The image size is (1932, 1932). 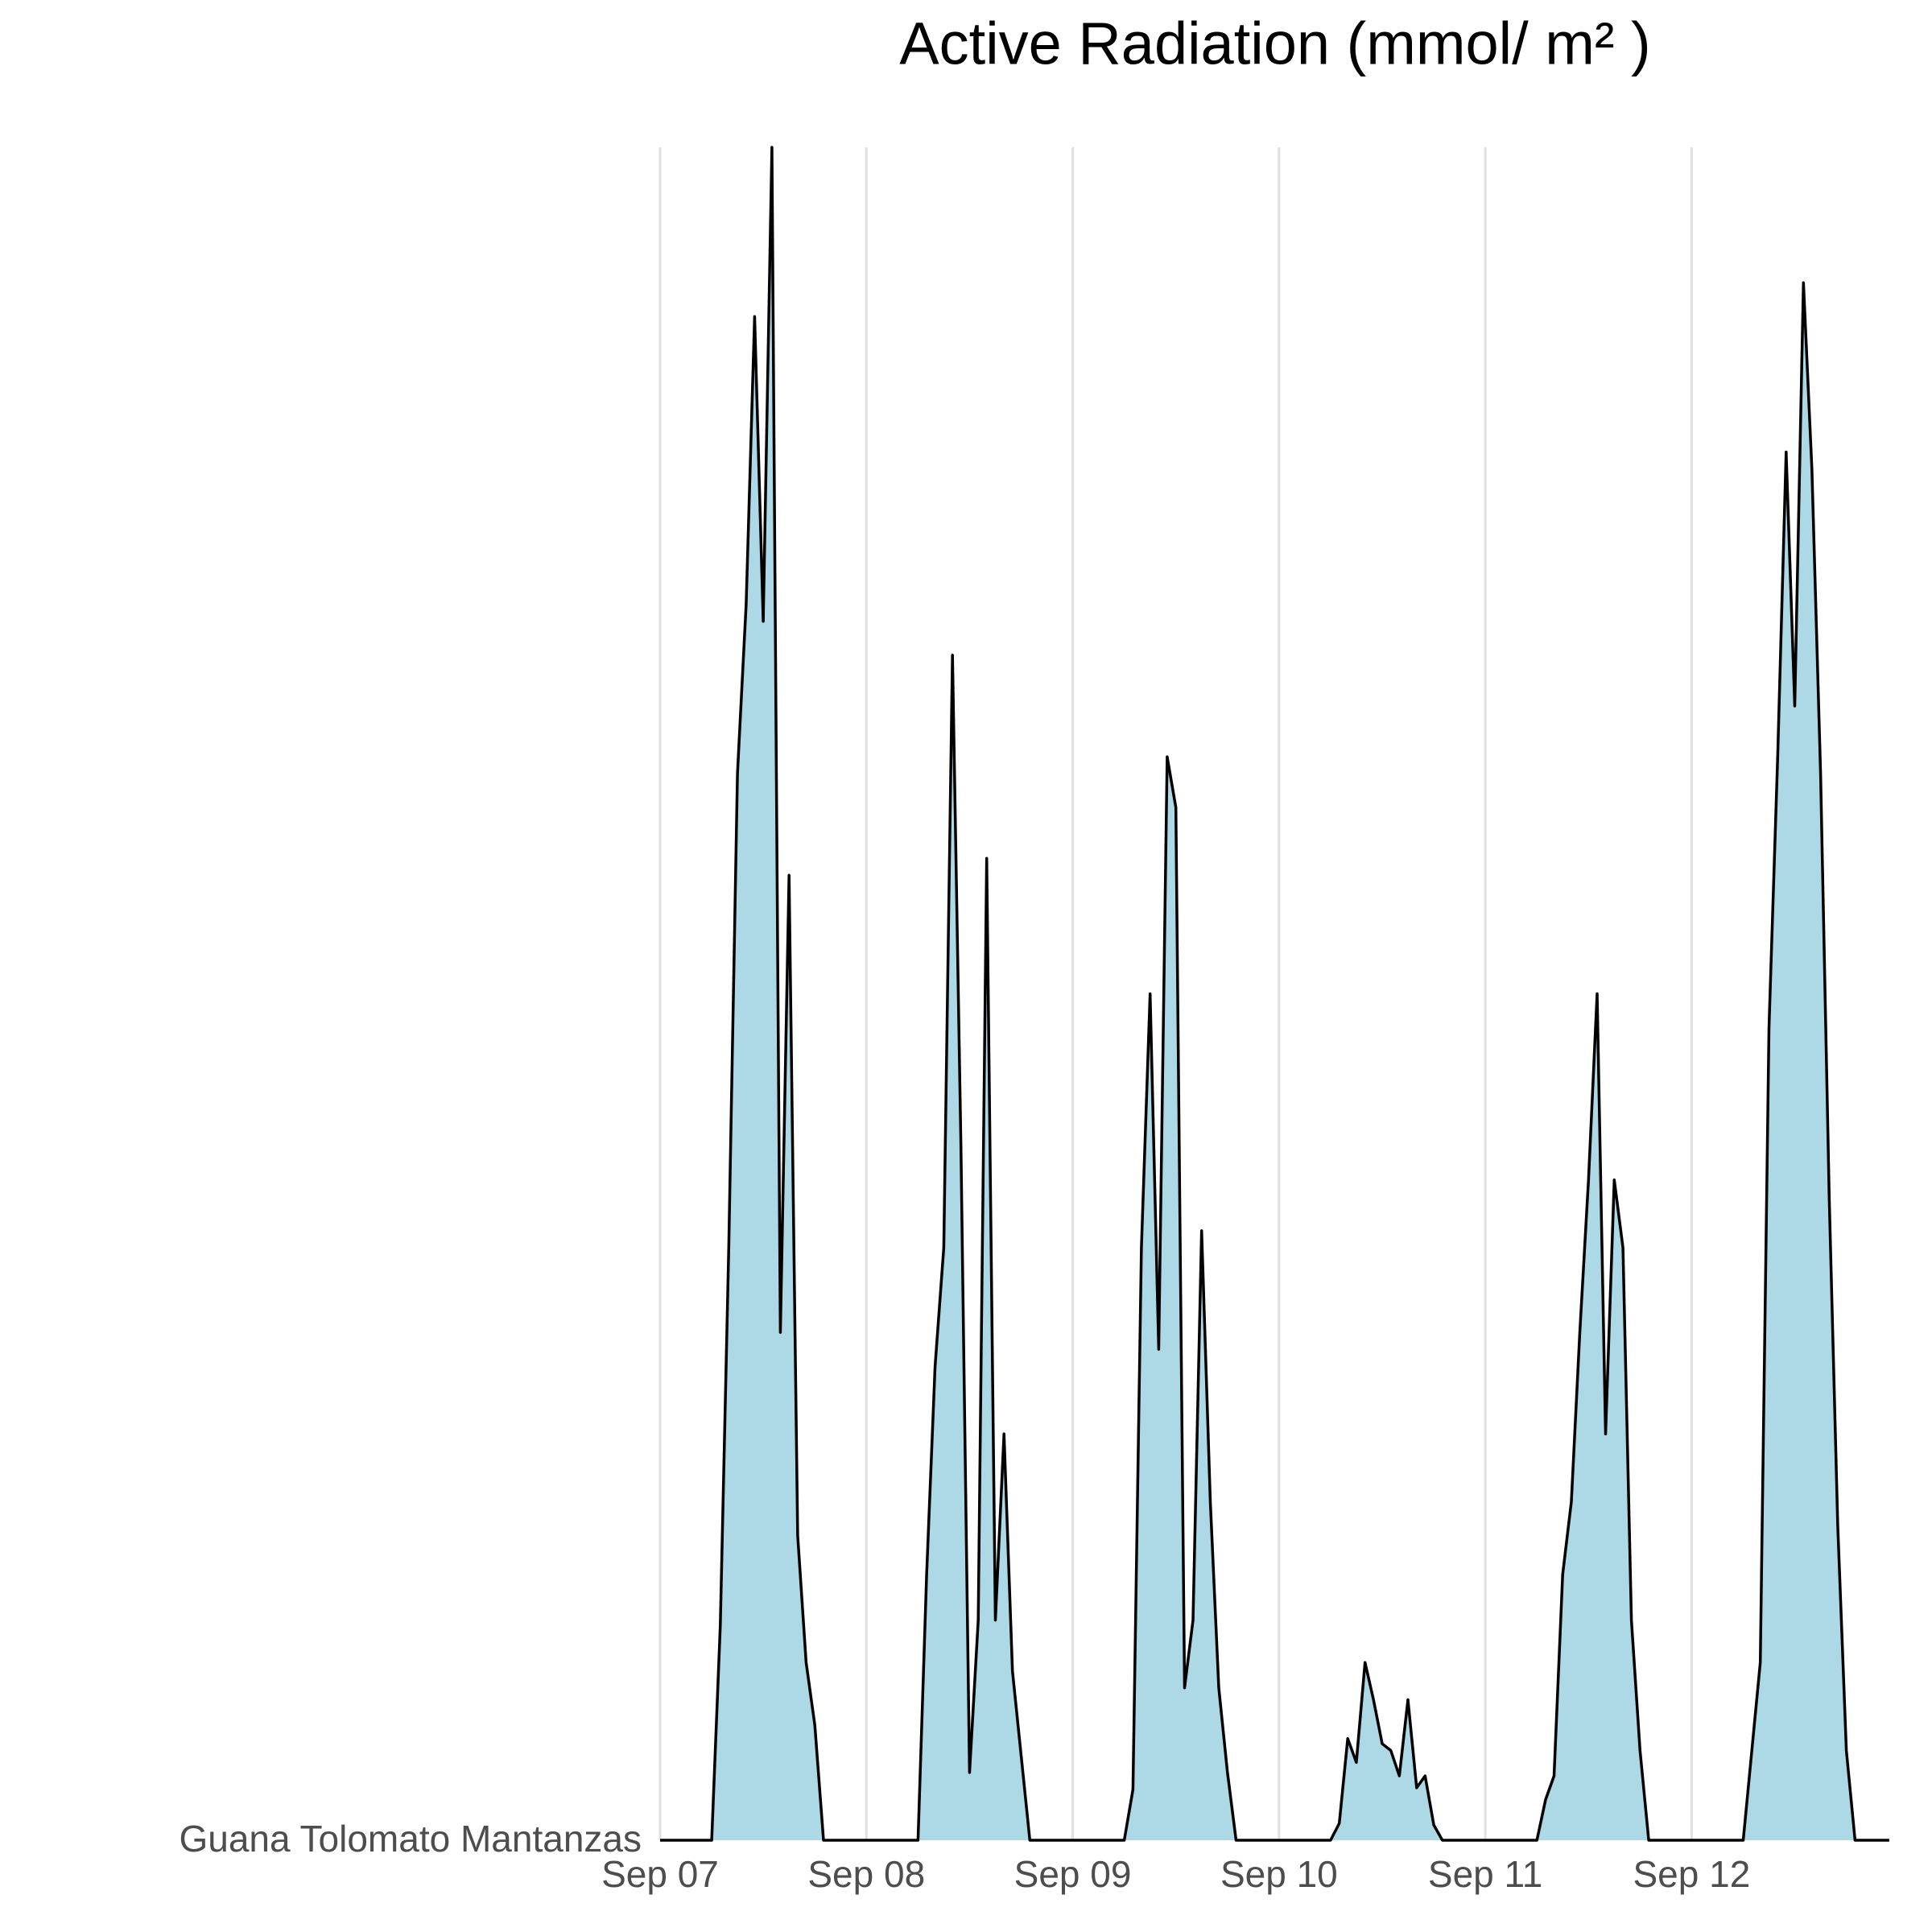 I want to click on category-label: Guana Tolomato Mantanzas, so click(x=410, y=1839).